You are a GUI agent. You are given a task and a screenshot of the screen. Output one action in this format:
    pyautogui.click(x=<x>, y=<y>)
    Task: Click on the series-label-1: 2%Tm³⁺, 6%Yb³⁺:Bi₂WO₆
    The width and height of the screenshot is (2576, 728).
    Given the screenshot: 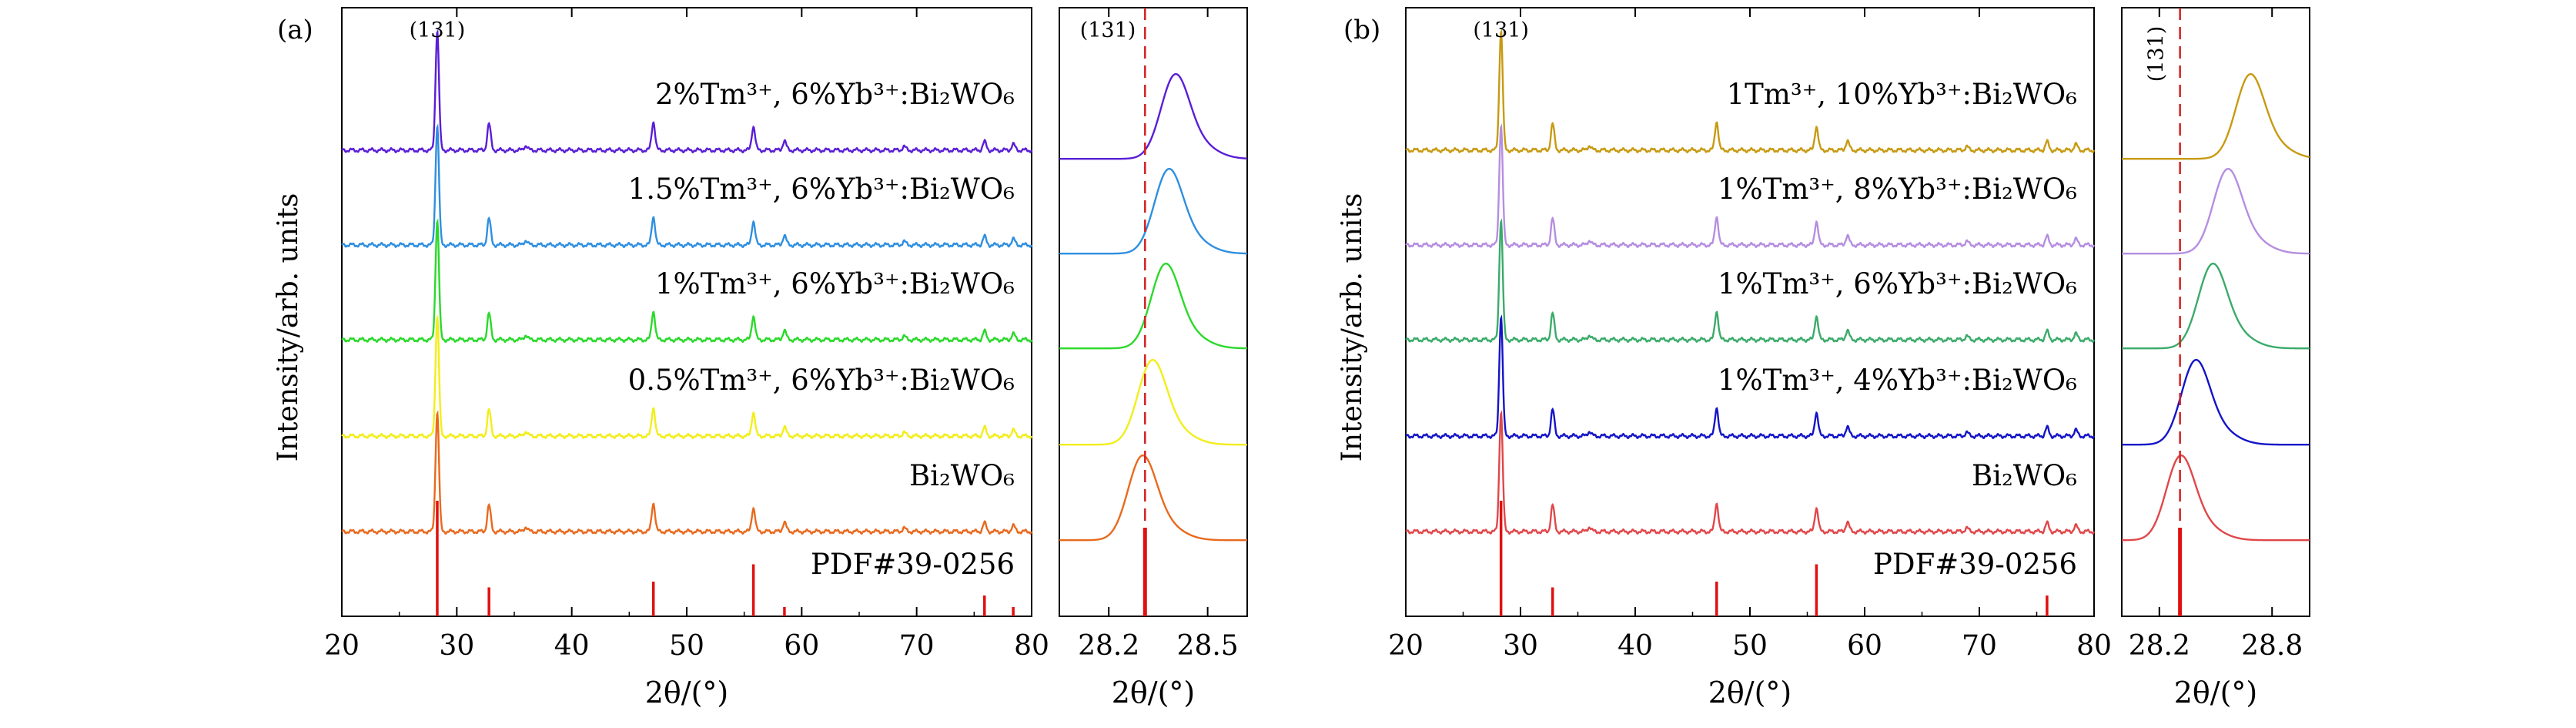 What is the action you would take?
    pyautogui.click(x=835, y=95)
    